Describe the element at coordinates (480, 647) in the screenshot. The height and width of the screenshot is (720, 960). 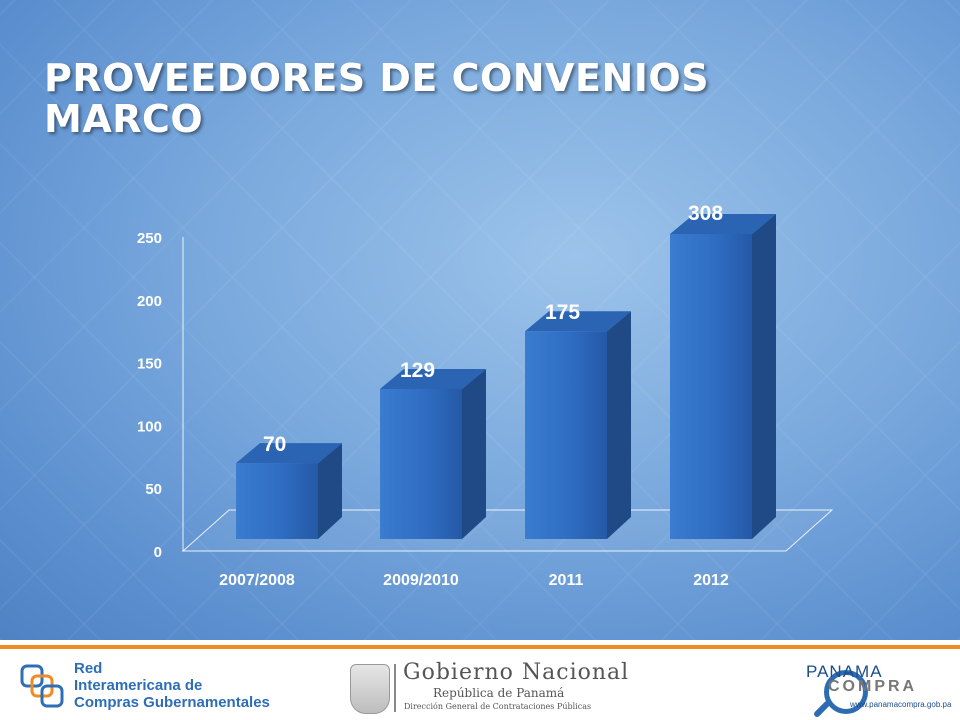
I see `footer-accent-bar` at that location.